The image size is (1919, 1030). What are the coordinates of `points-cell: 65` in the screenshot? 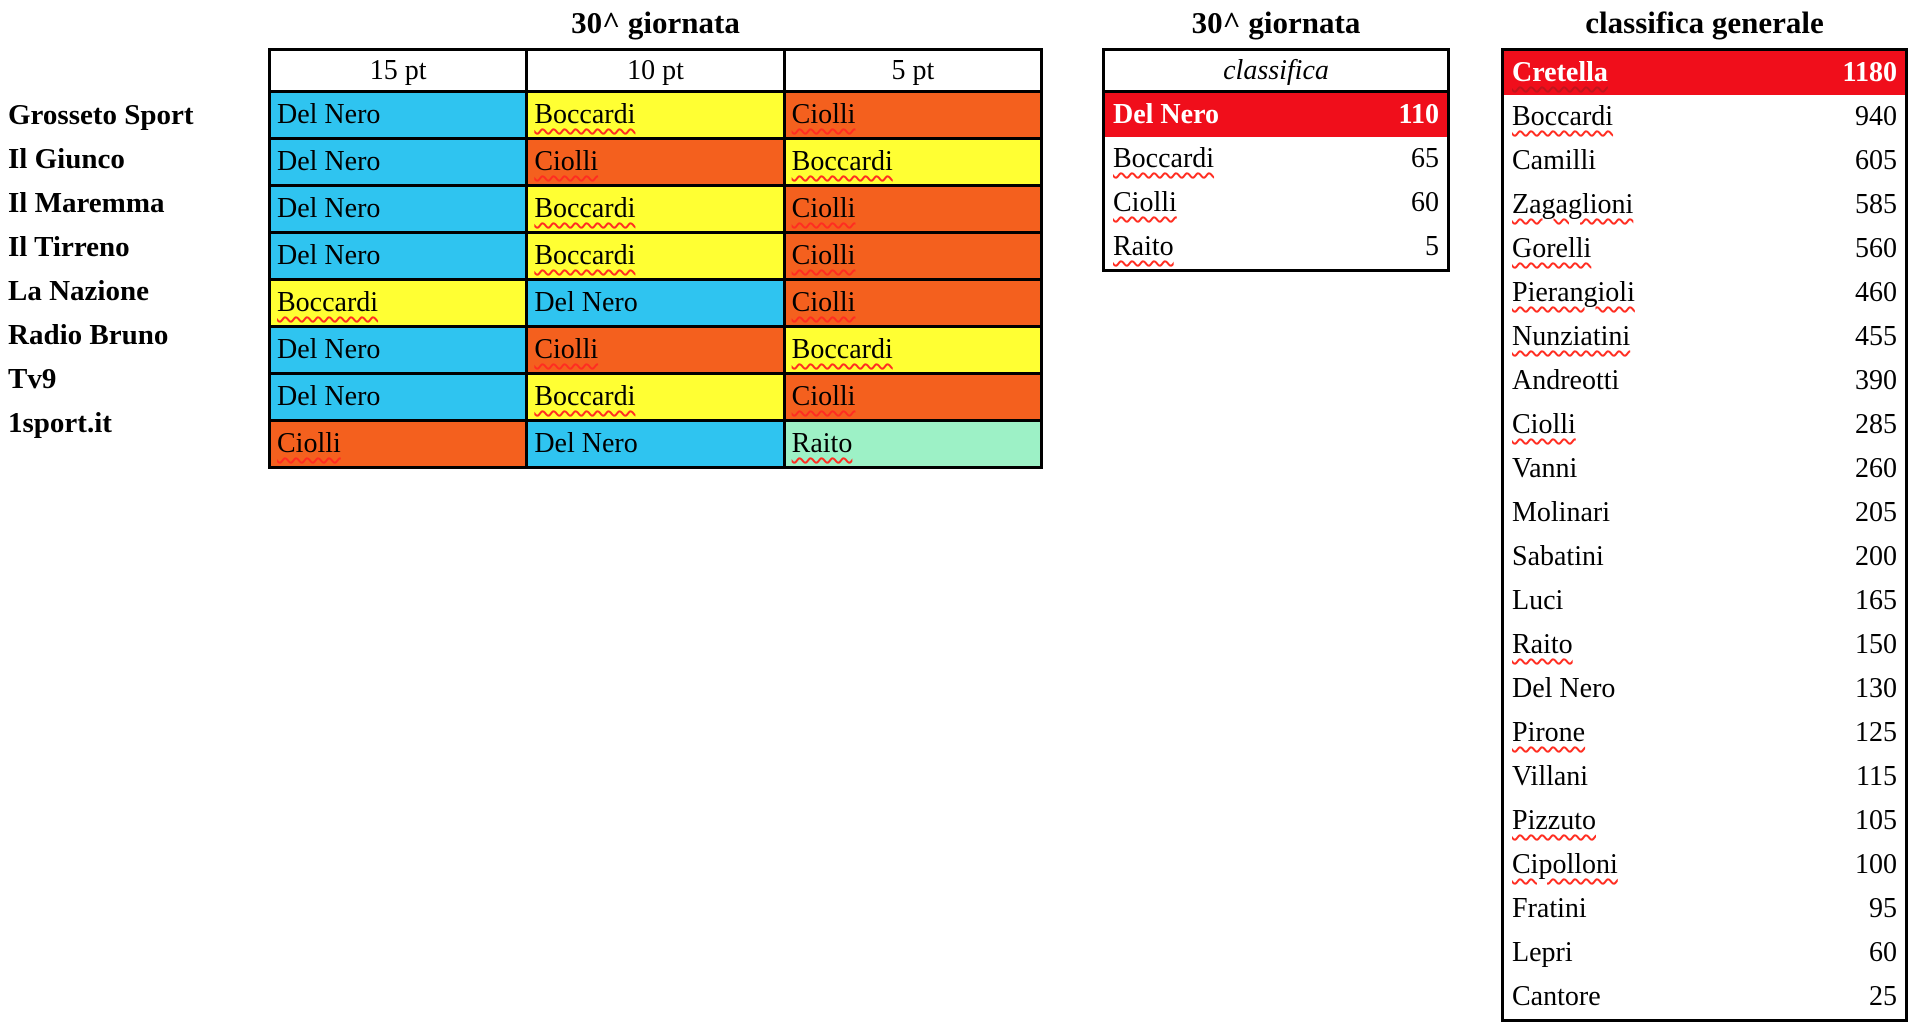 It's located at (1425, 158).